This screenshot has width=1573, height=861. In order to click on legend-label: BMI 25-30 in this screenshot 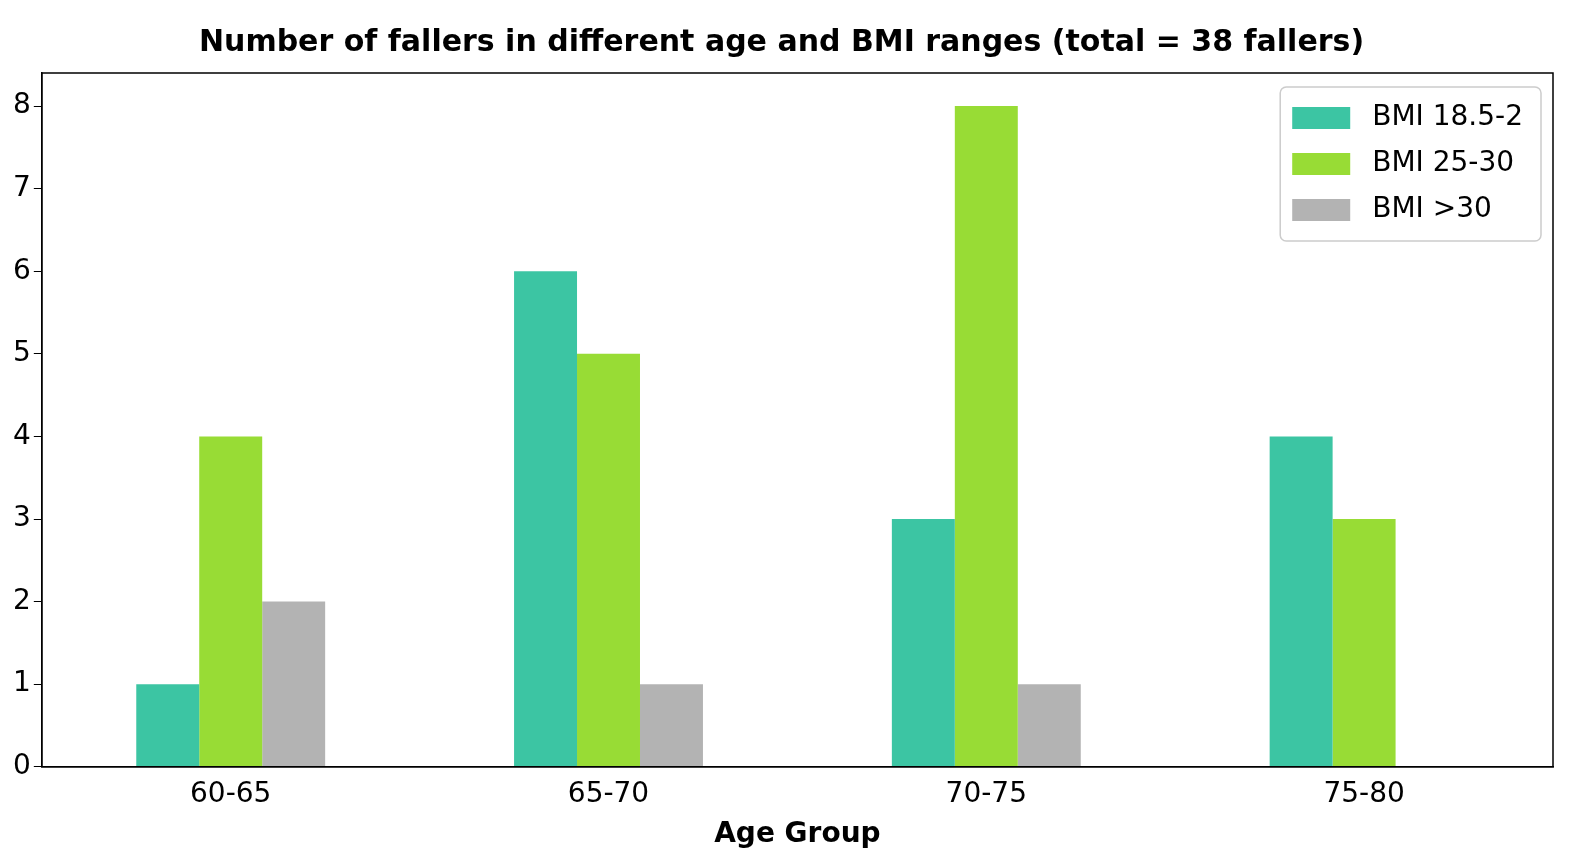, I will do `click(1443, 162)`.